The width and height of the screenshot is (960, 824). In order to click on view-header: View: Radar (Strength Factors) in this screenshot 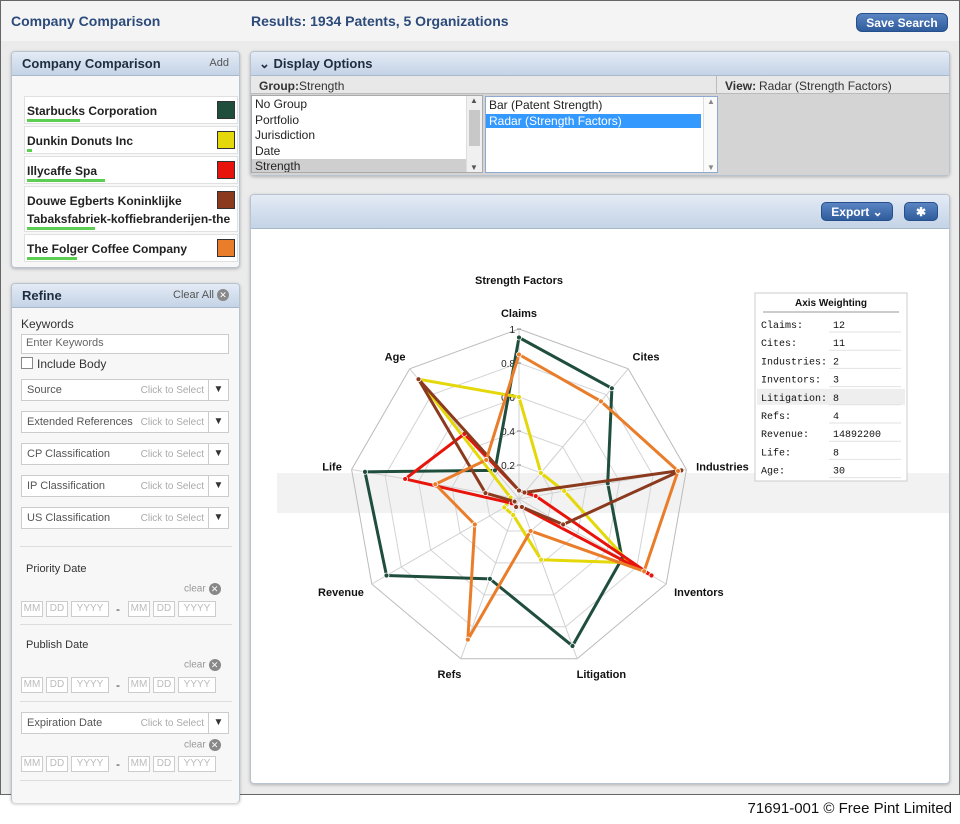, I will do `click(833, 85)`.